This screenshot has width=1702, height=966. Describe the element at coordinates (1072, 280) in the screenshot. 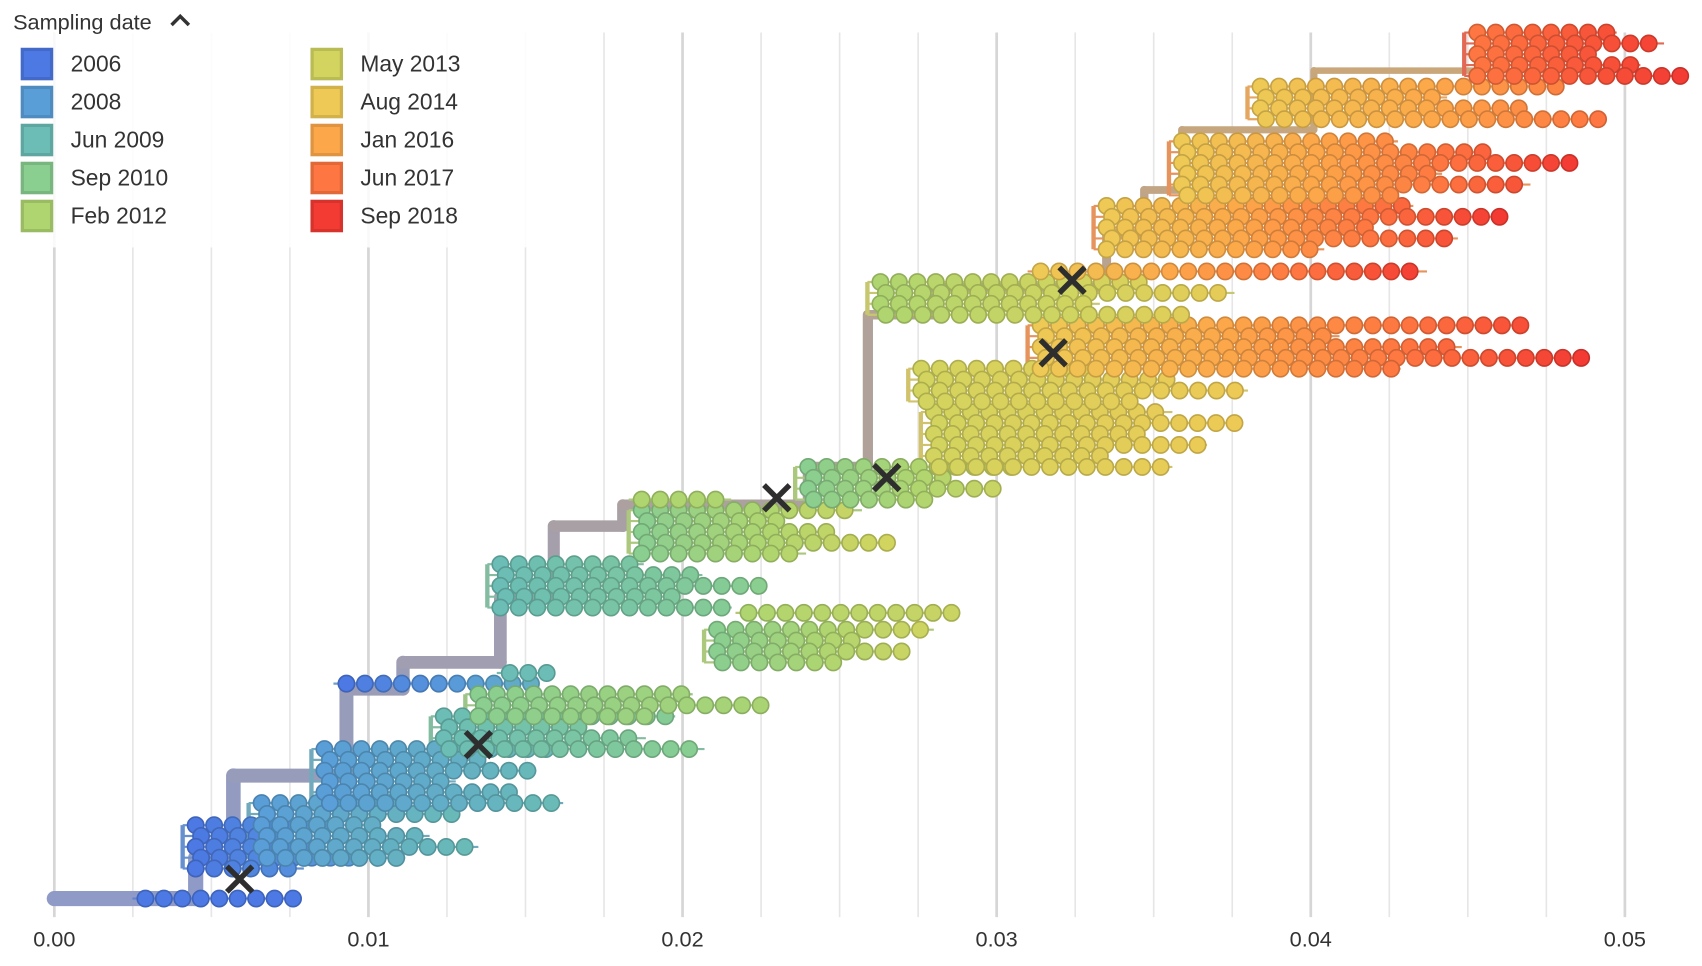

I see `mutation-marker-x-icon` at that location.